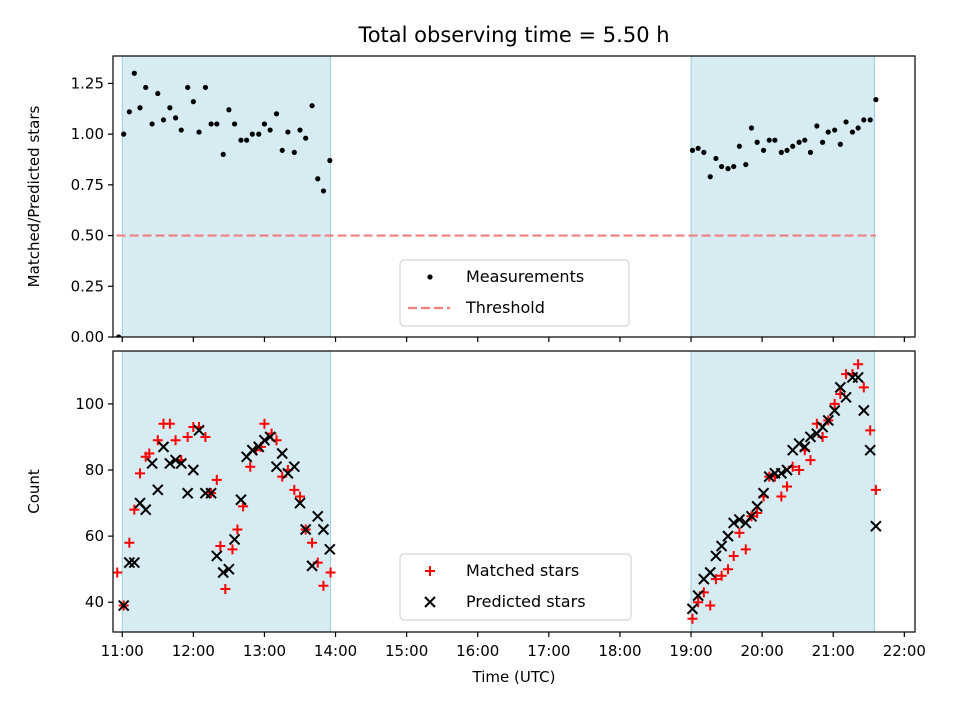 This screenshot has height=720, width=960. I want to click on y-tick-label: 100, so click(89, 404).